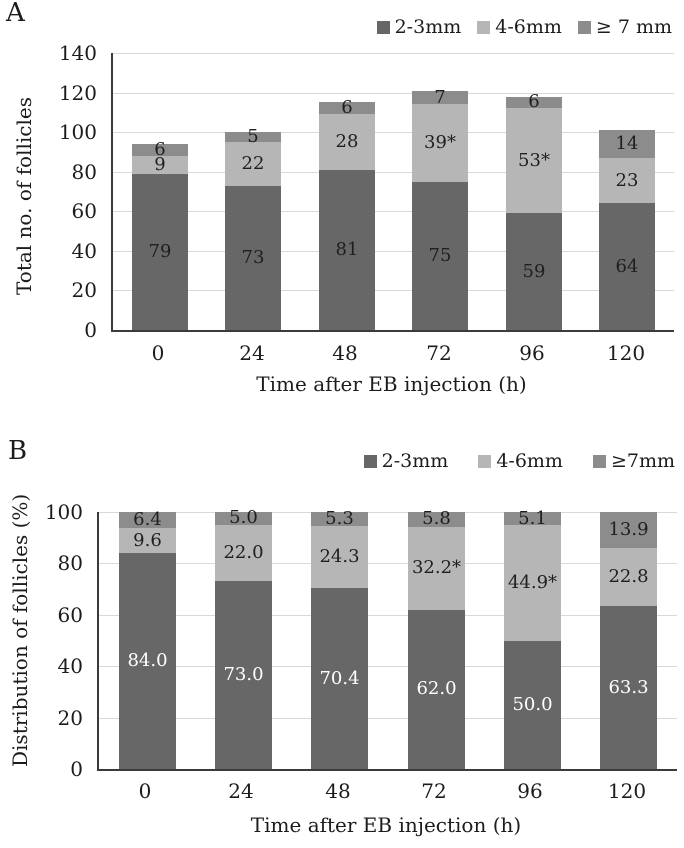  I want to click on bar-value-label: 5, so click(253, 137).